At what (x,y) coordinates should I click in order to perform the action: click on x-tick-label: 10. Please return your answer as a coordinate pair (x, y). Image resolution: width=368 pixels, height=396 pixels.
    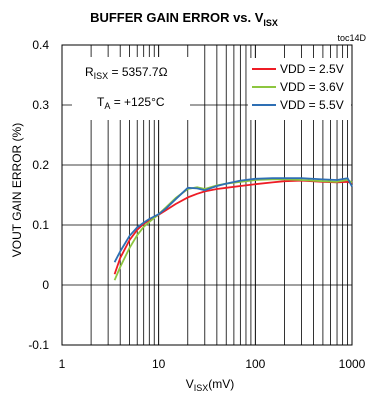
    Looking at the image, I should click on (159, 364).